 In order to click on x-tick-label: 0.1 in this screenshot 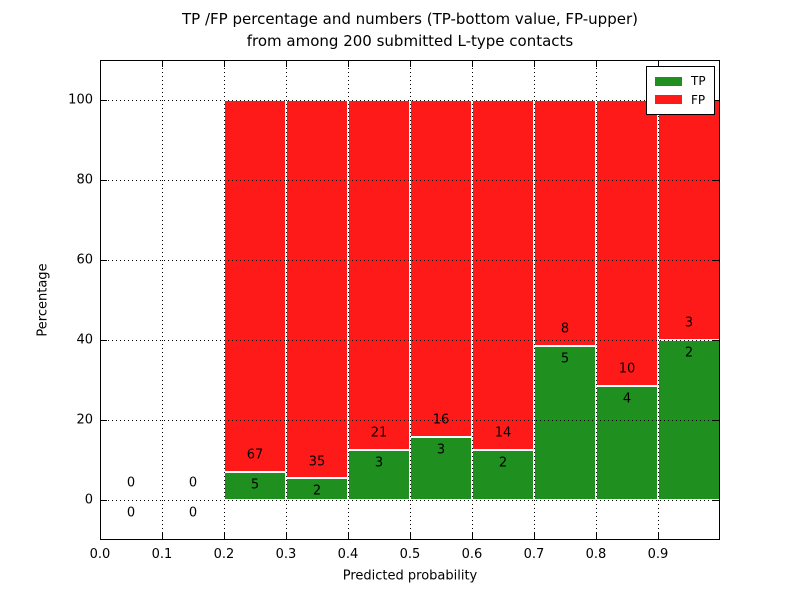, I will do `click(162, 554)`.